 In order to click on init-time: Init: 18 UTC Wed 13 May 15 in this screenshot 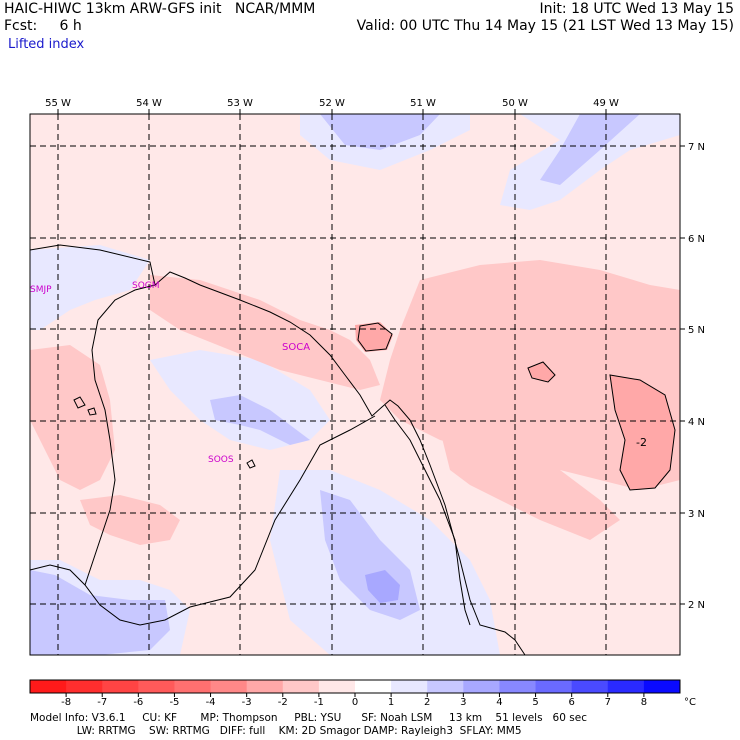, I will do `click(636, 9)`.